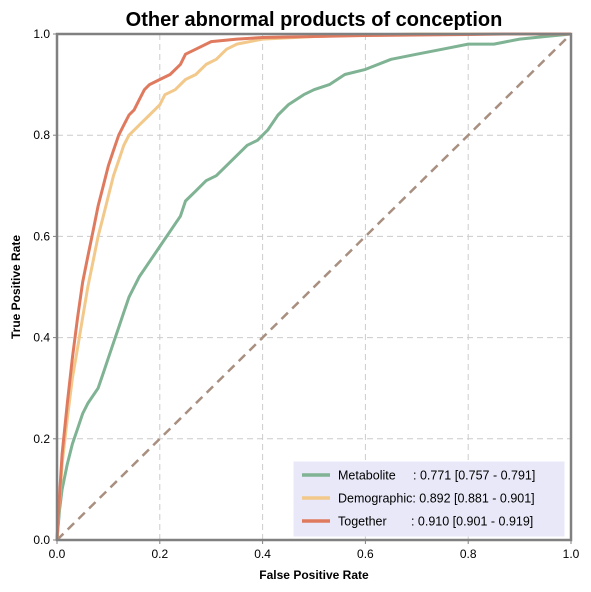 Image resolution: width=591 pixels, height=592 pixels. Describe the element at coordinates (571, 554) in the screenshot. I see `x-tick-label-5: 1.0` at that location.